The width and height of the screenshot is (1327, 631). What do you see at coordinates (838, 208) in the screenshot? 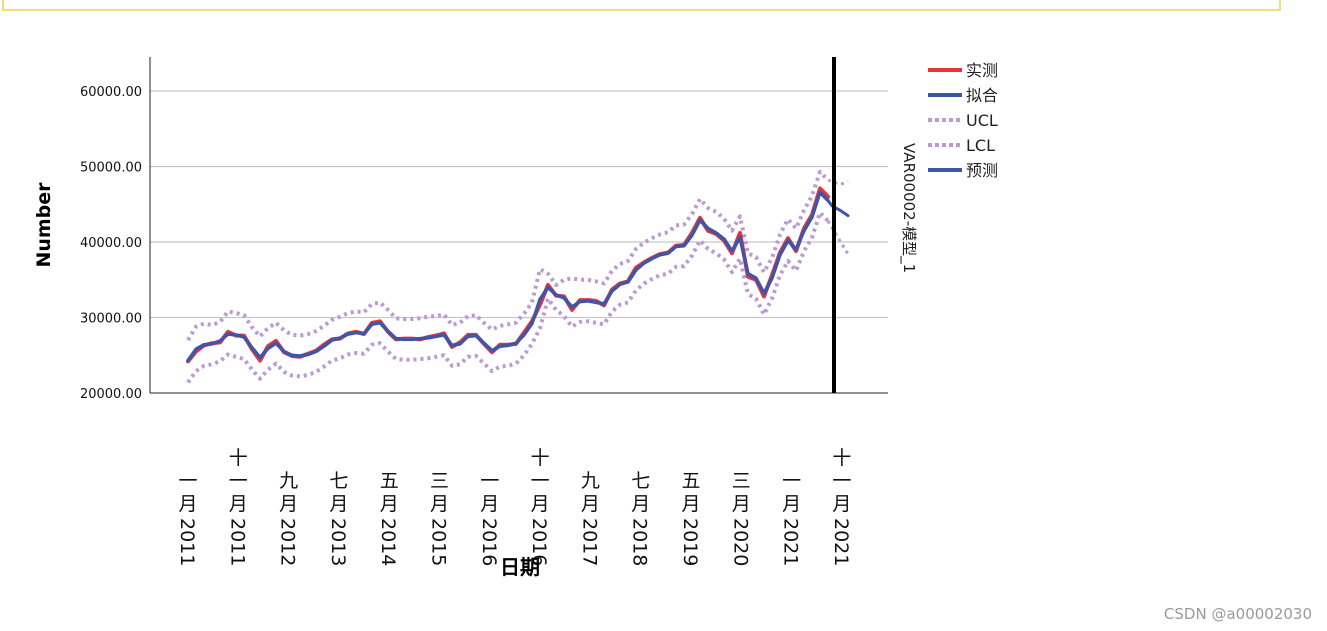
I see `series-forecast-line` at bounding box center [838, 208].